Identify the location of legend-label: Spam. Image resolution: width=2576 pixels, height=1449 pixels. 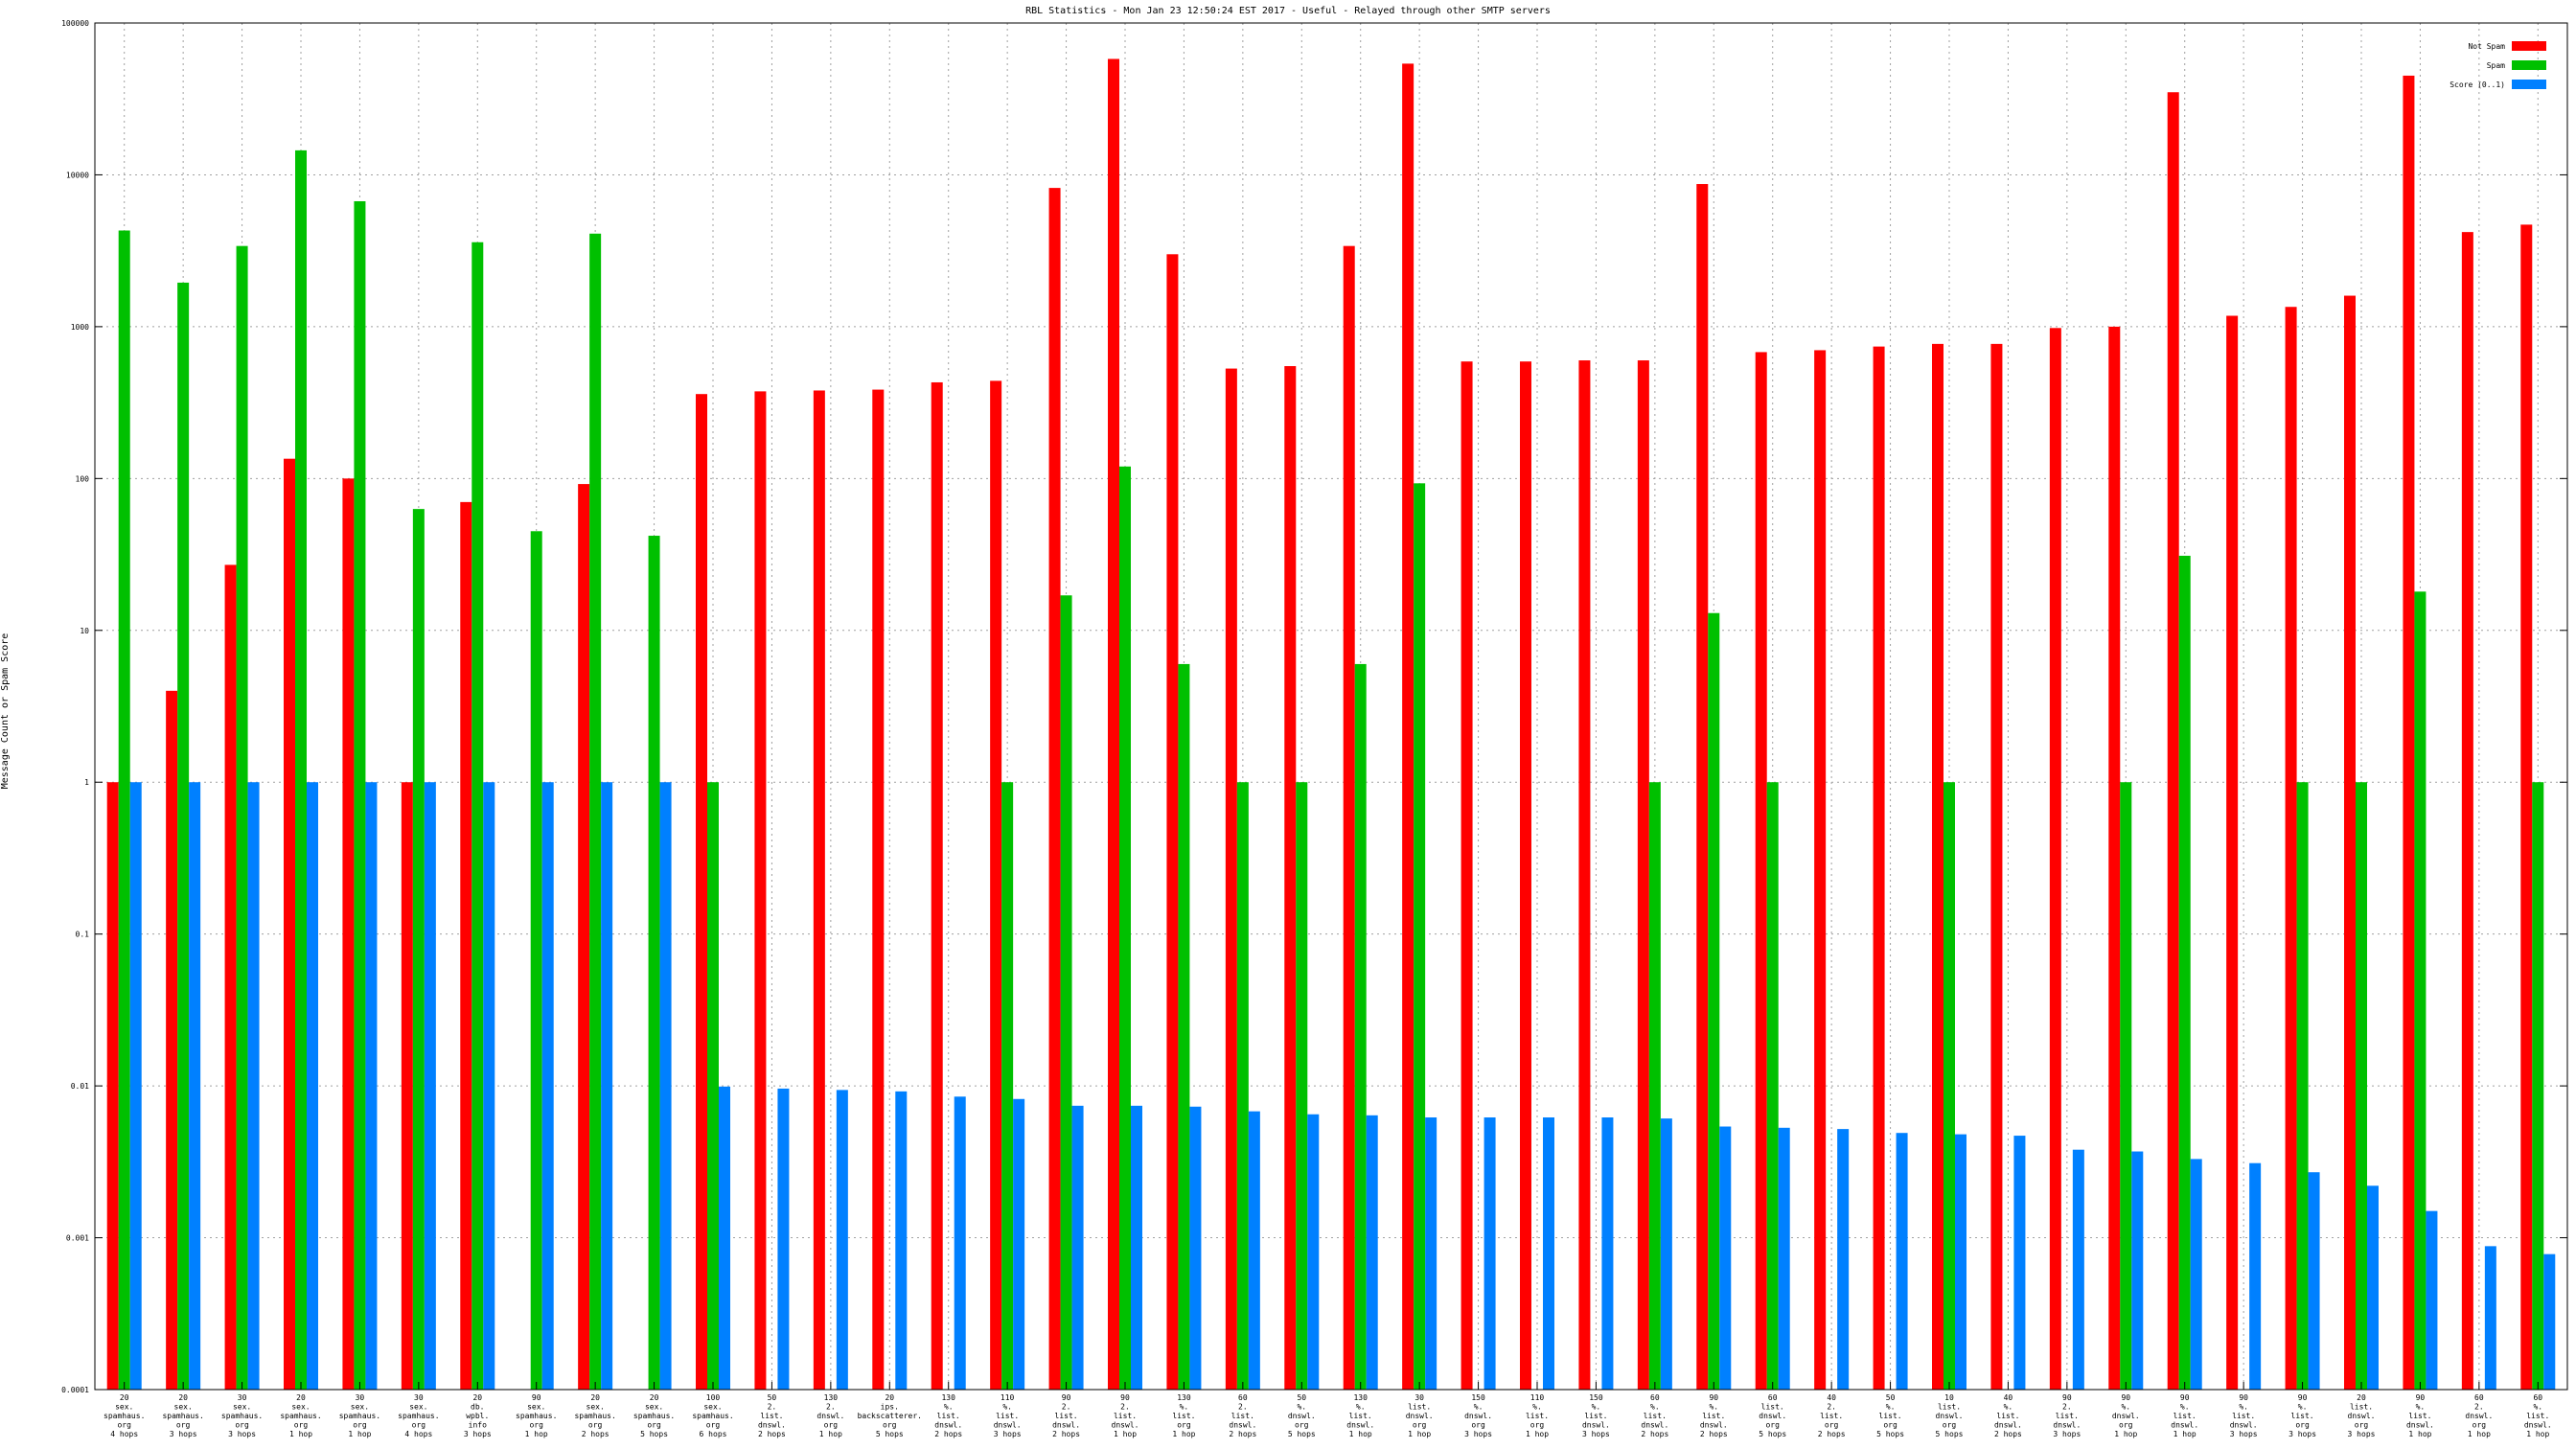
(2496, 65).